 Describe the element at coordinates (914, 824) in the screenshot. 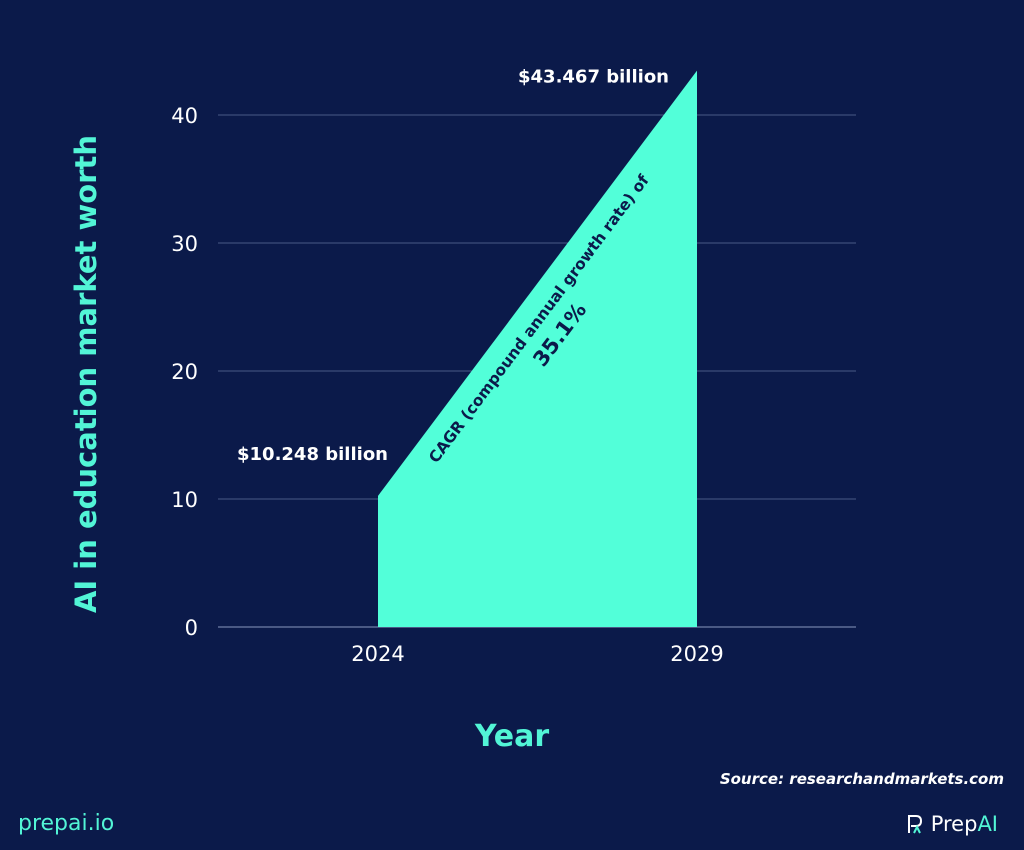

I see `prepai-logo-icon` at that location.